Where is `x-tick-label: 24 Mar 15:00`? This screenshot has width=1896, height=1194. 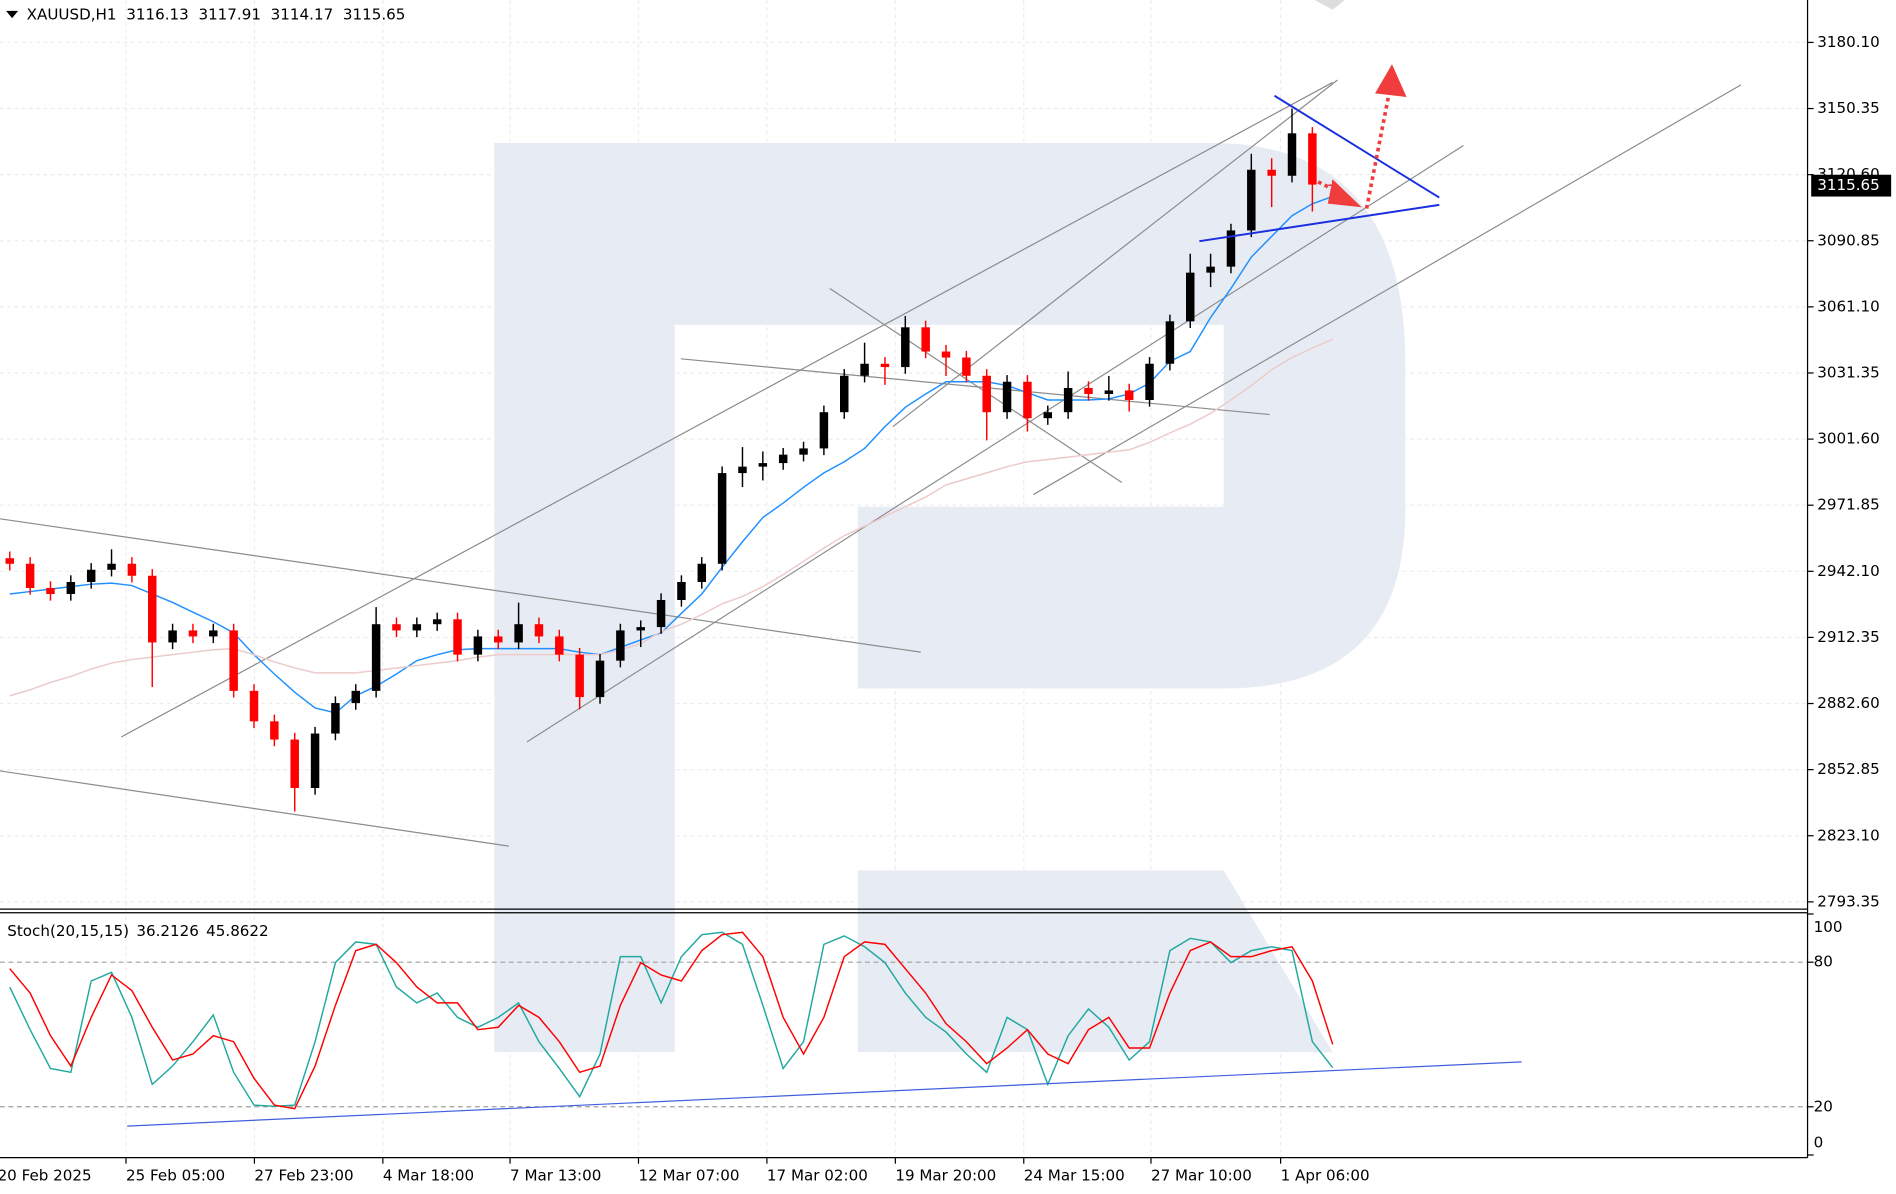
x-tick-label: 24 Mar 15:00 is located at coordinates (1074, 1175).